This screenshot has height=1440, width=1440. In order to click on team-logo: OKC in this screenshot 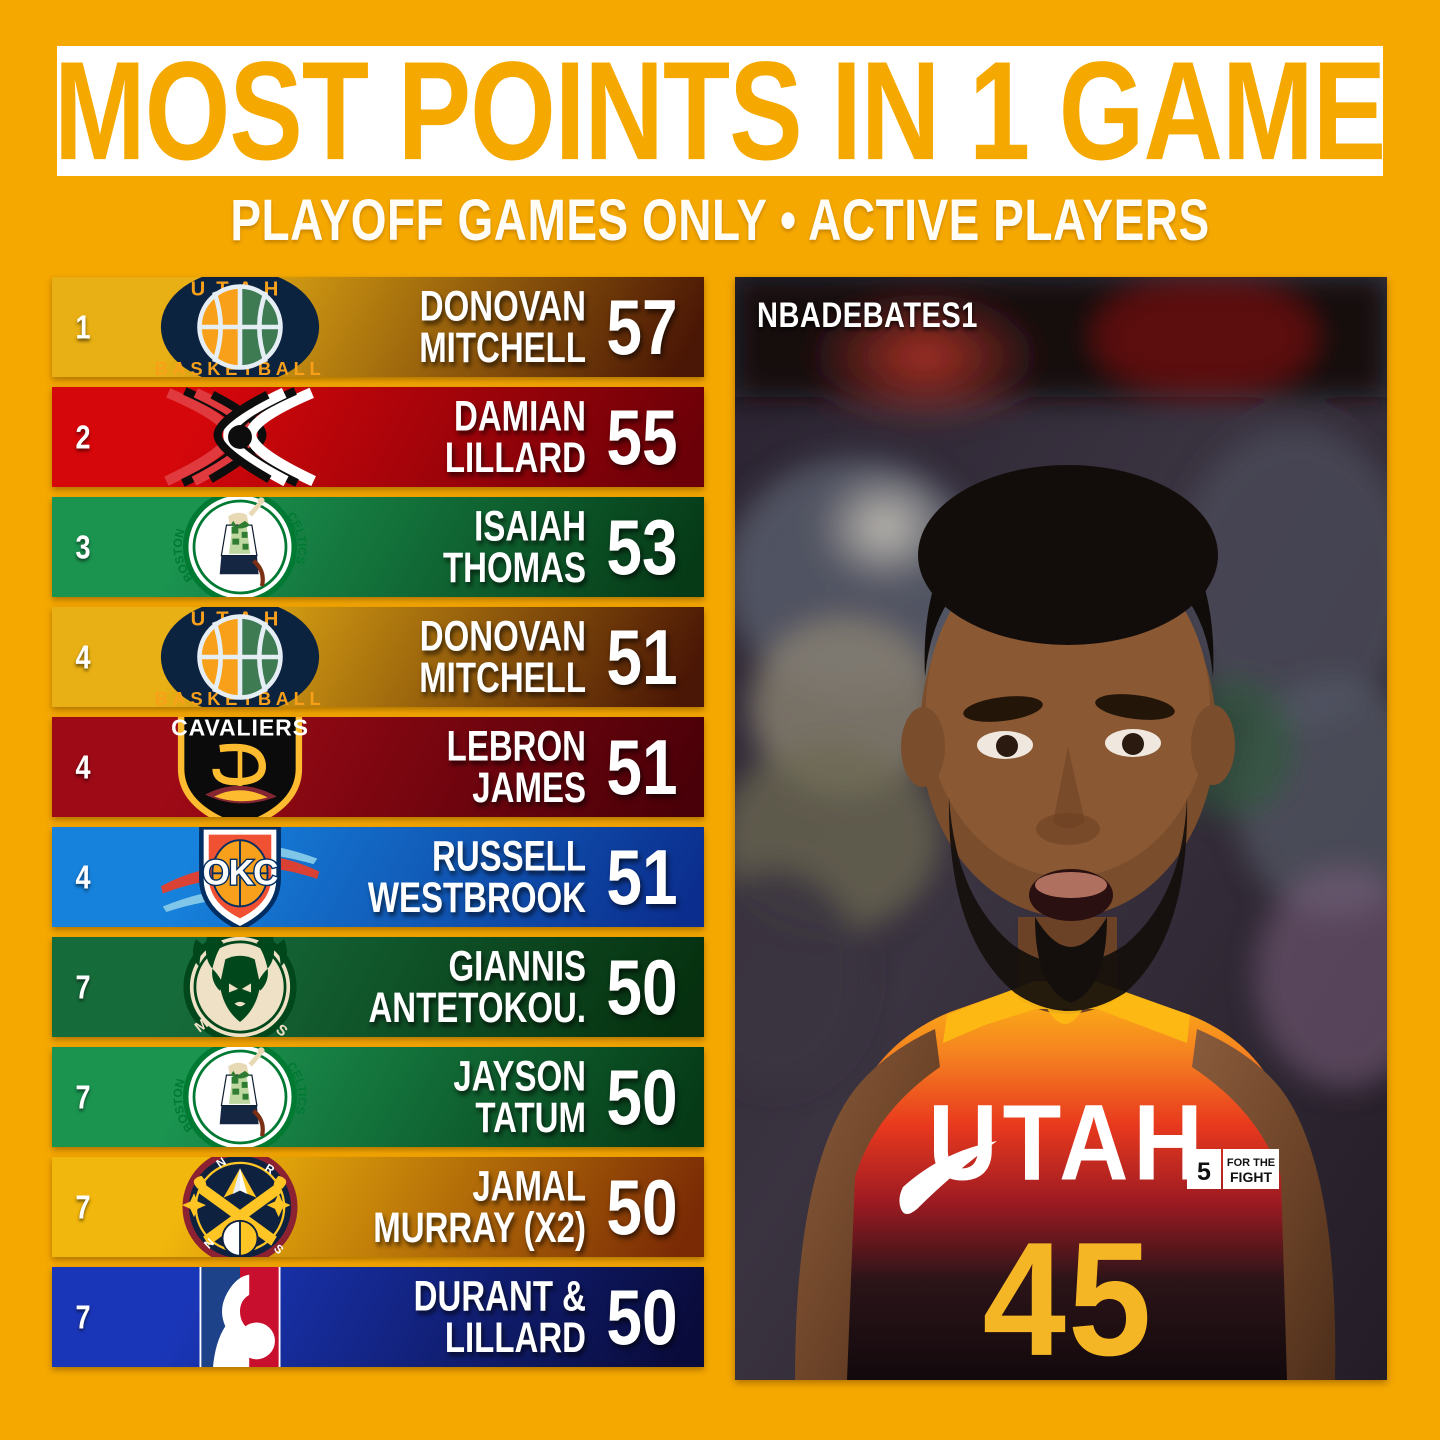, I will do `click(240, 877)`.